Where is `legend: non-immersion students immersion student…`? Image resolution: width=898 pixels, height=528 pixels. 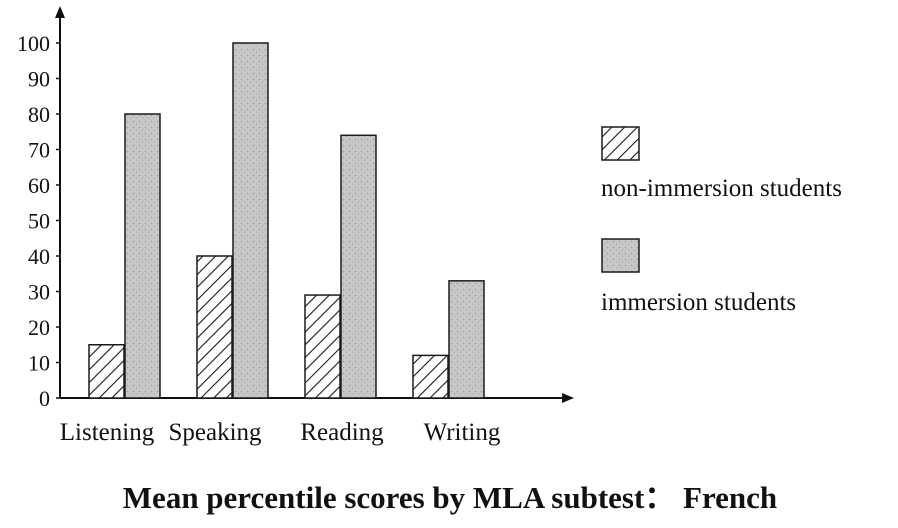
legend: non-immersion students immersion student… is located at coordinates (721, 221).